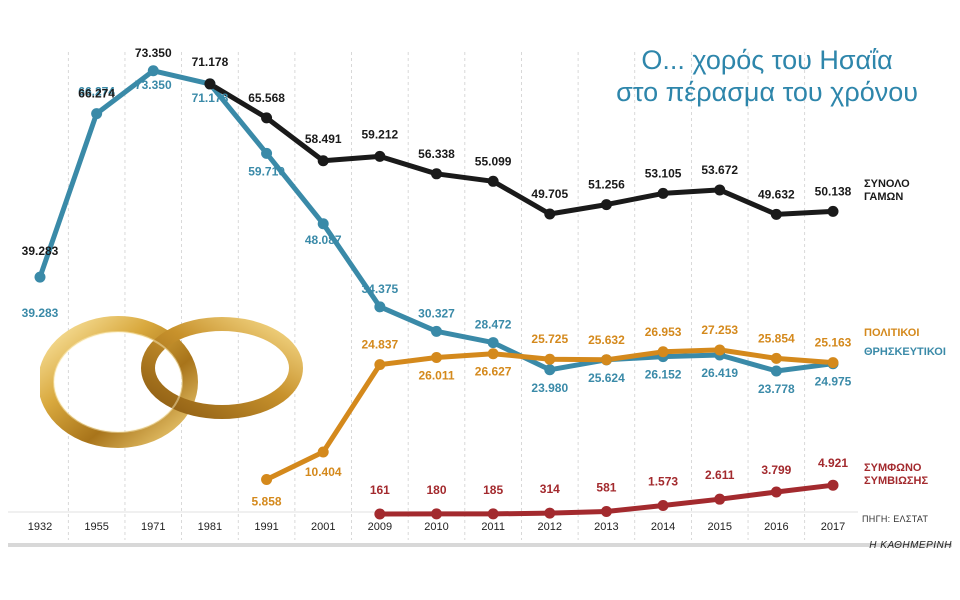  Describe the element at coordinates (606, 487) in the screenshot. I see `data-label-cohabitation: 581` at that location.